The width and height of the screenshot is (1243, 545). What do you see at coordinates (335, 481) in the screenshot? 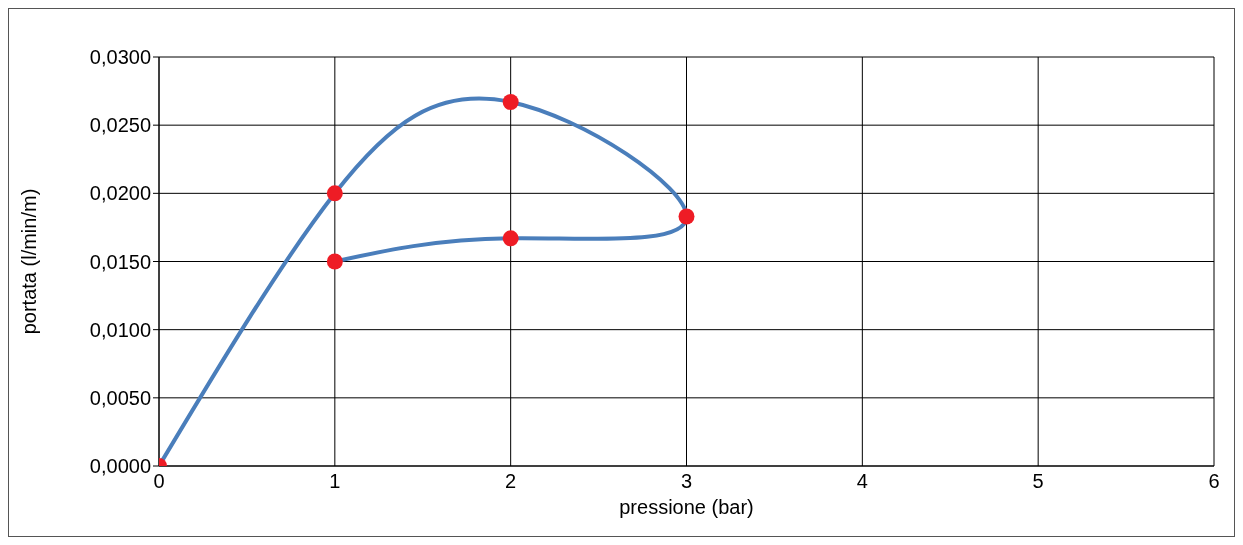
I see `x-tick-label: 1` at bounding box center [335, 481].